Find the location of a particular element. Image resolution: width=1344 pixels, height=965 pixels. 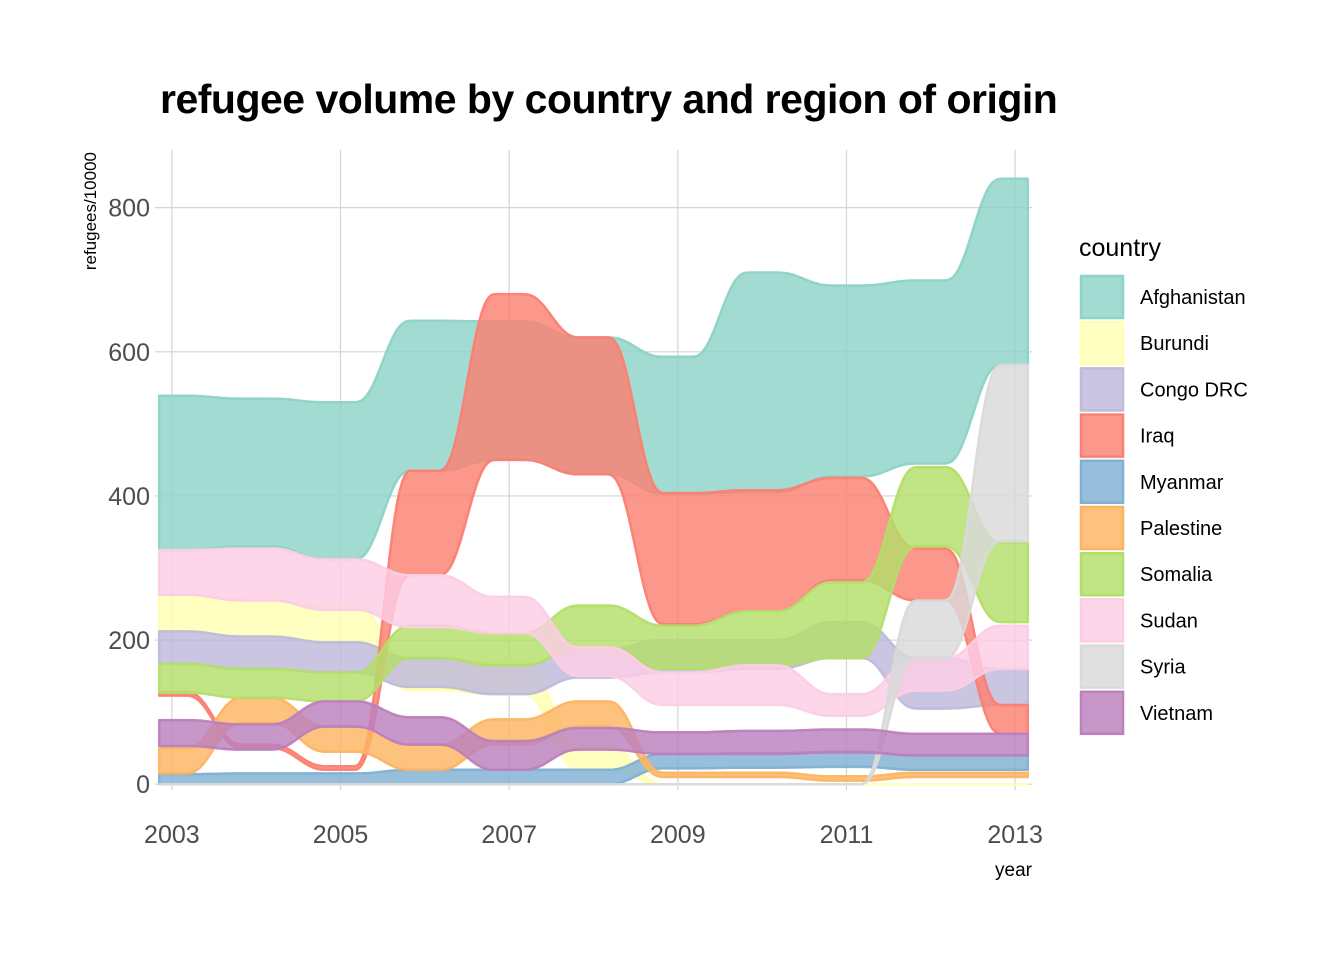

legend-label: Syria is located at coordinates (1163, 668).